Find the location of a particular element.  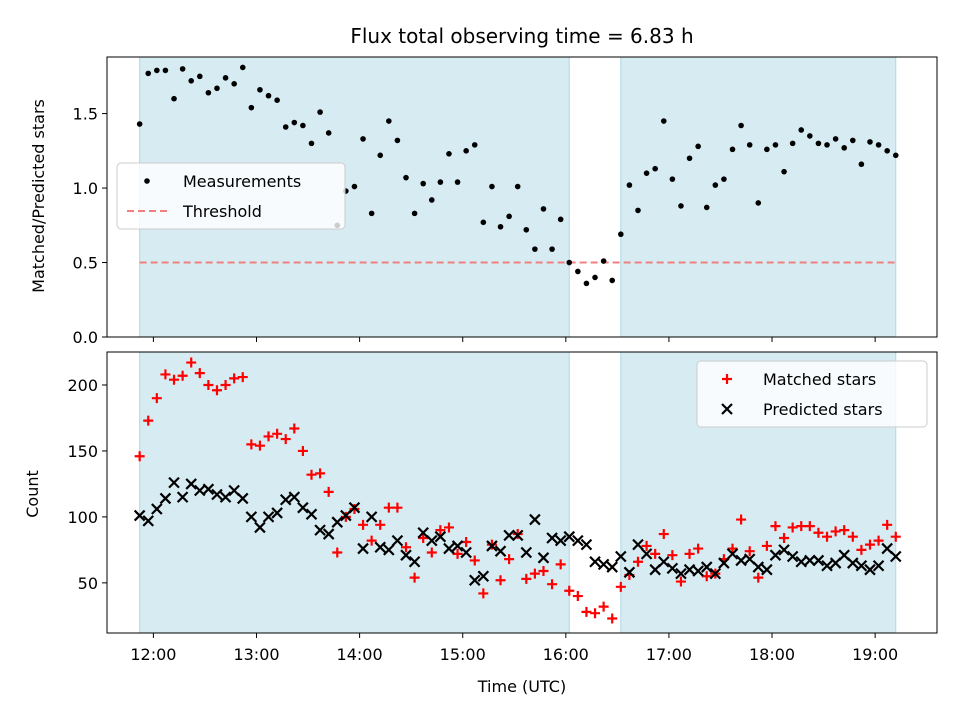

shaded-interval is located at coordinates (758, 197).